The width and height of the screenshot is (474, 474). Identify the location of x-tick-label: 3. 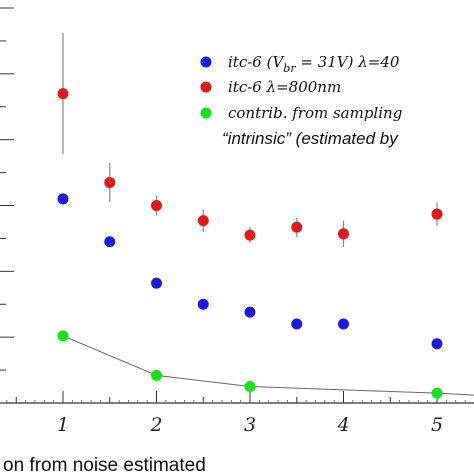
(250, 425).